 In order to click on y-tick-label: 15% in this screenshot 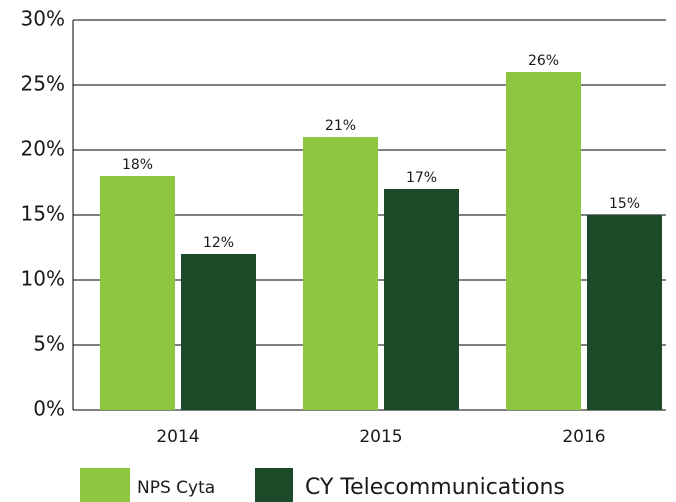, I will do `click(43, 214)`.